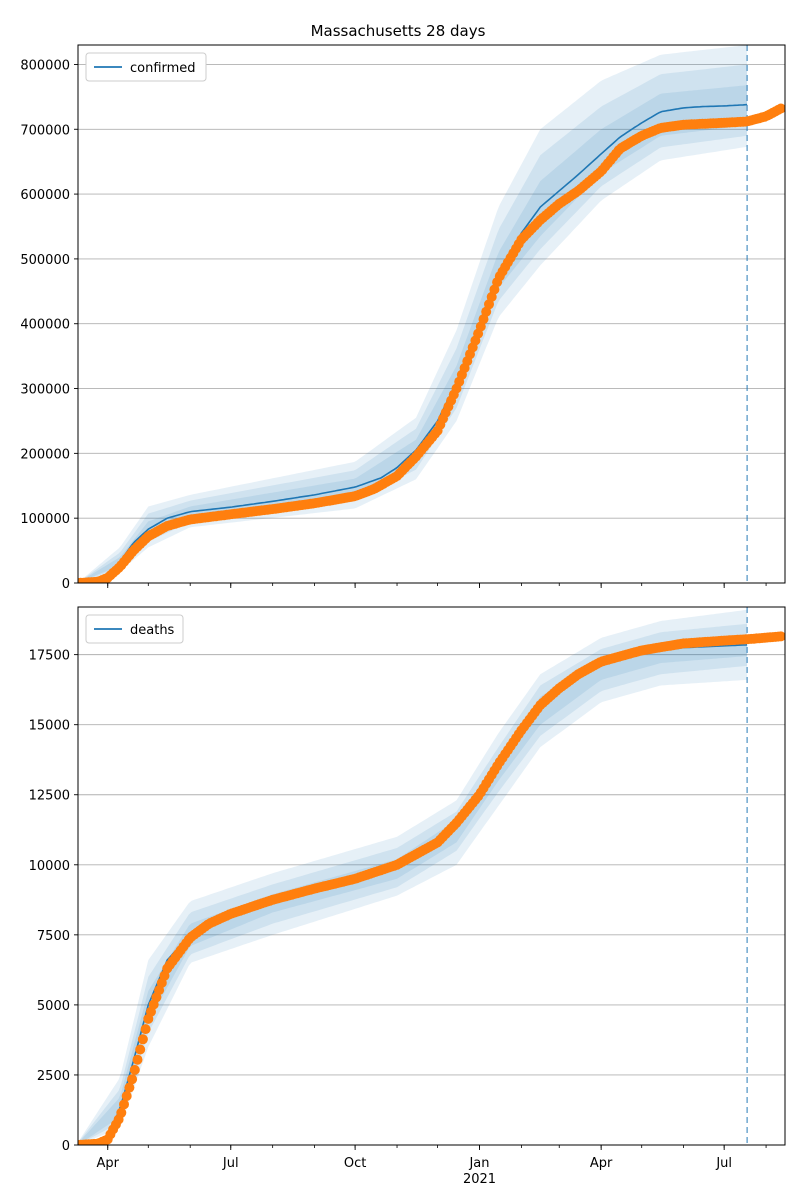  What do you see at coordinates (45, 130) in the screenshot?
I see `y-tick-label: 700000` at bounding box center [45, 130].